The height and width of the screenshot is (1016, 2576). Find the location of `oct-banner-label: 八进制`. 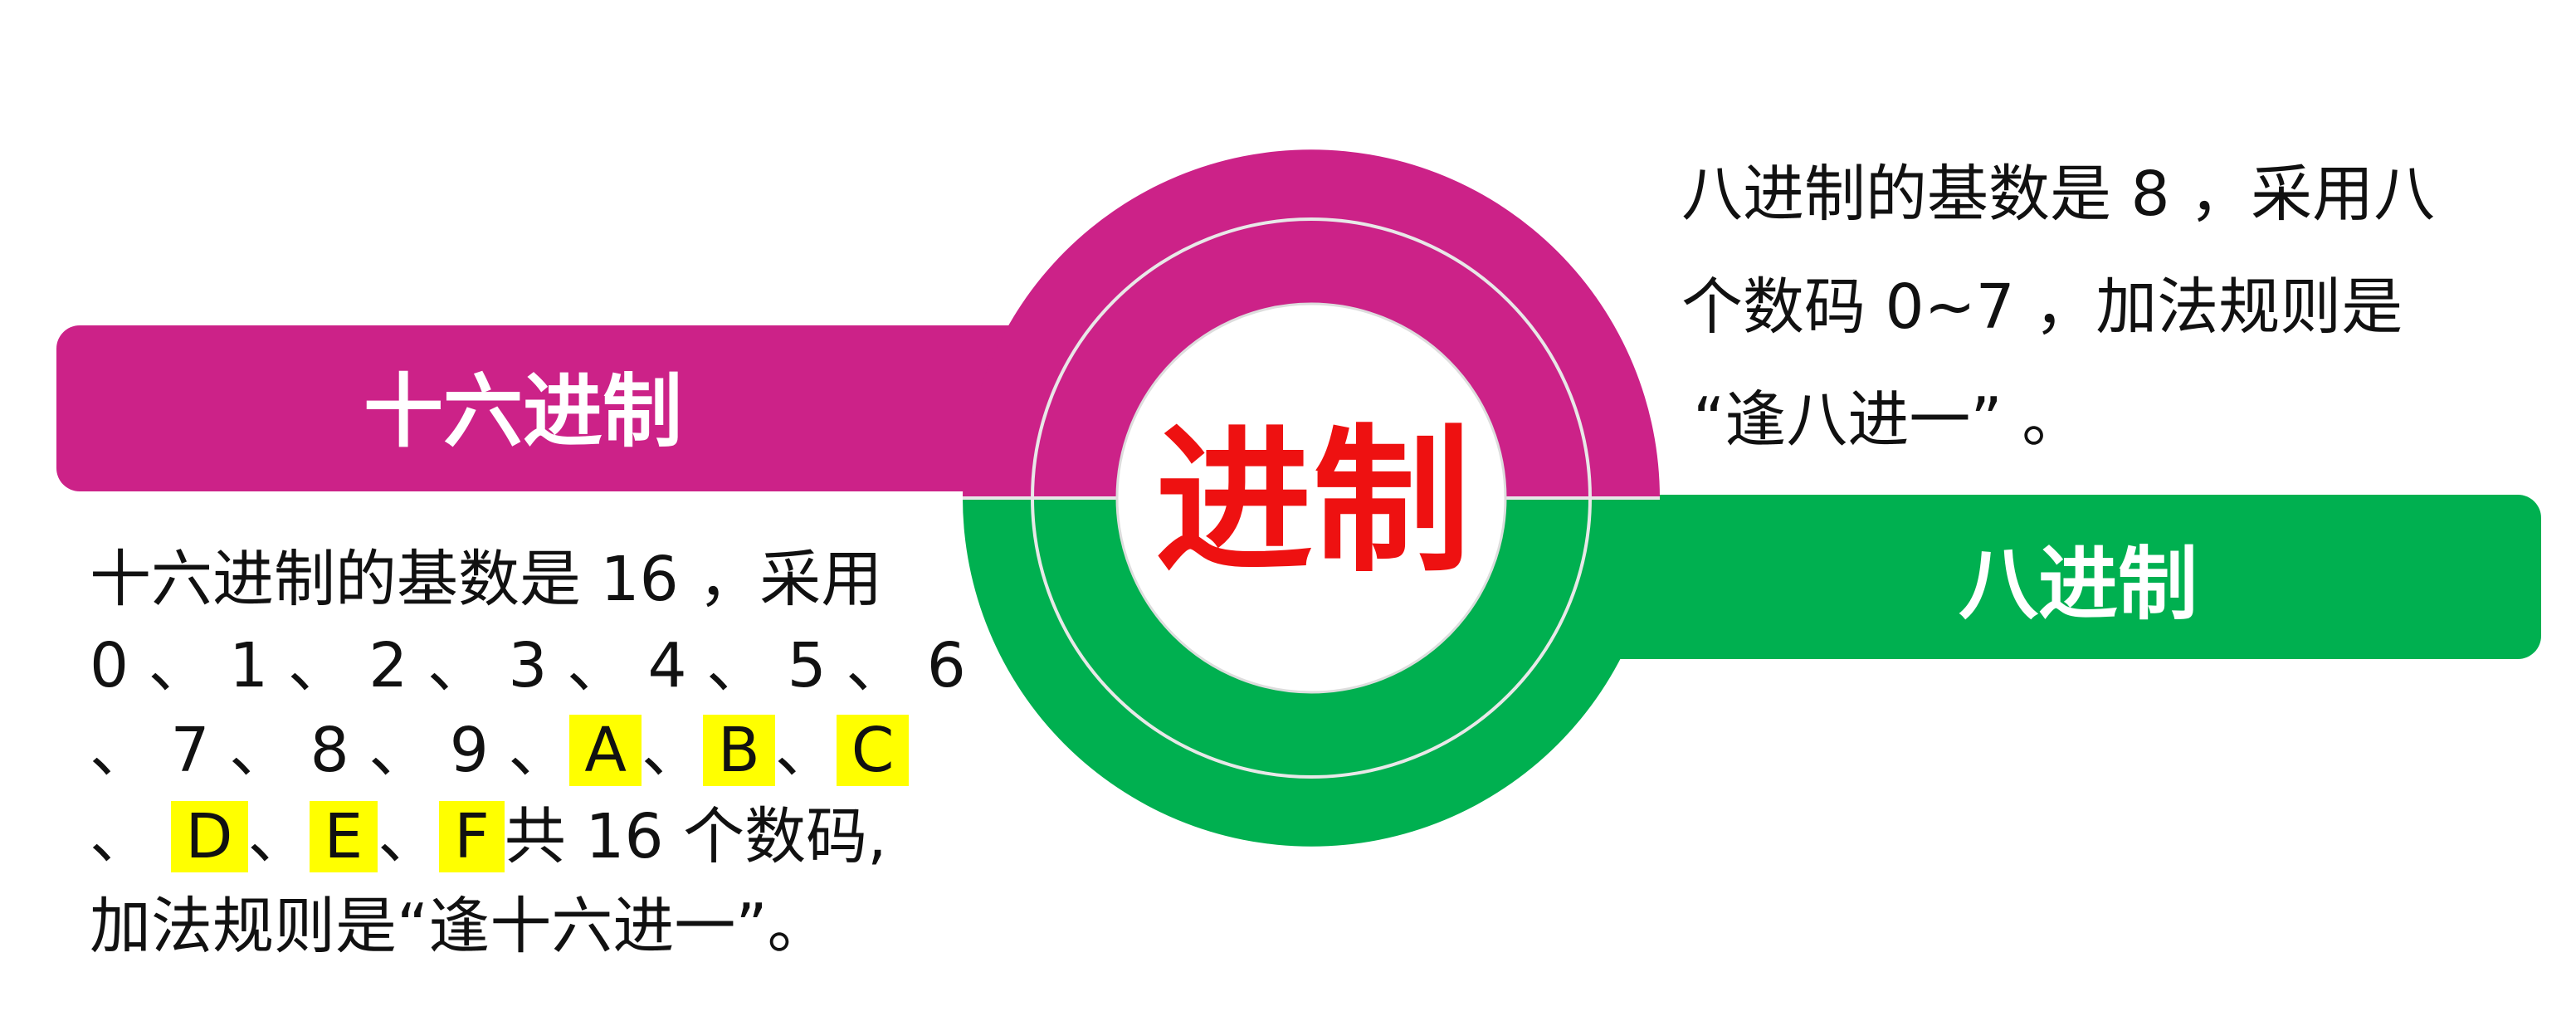

oct-banner-label: 八进制 is located at coordinates (2078, 585).